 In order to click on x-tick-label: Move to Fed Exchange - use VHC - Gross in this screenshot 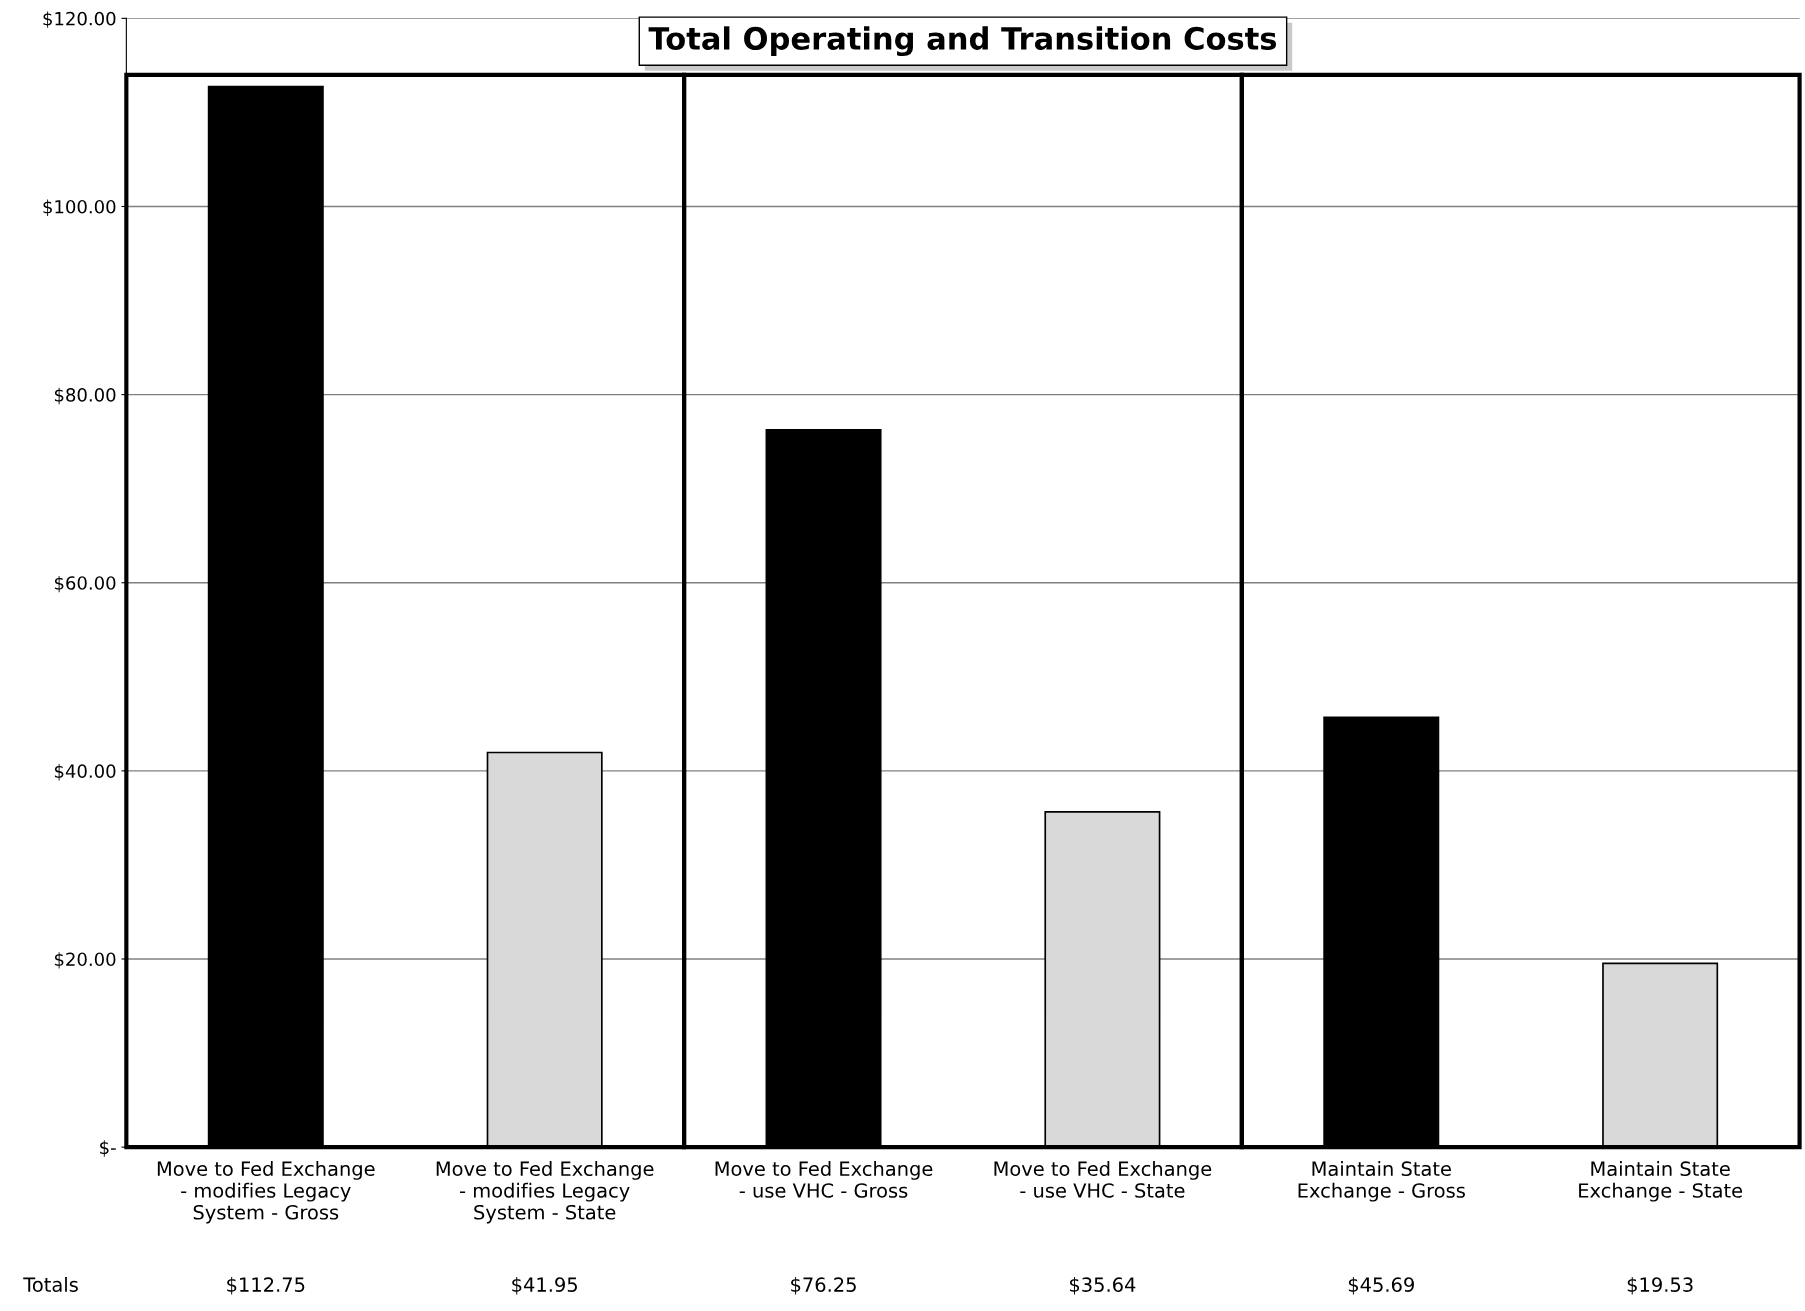, I will do `click(824, 1179)`.